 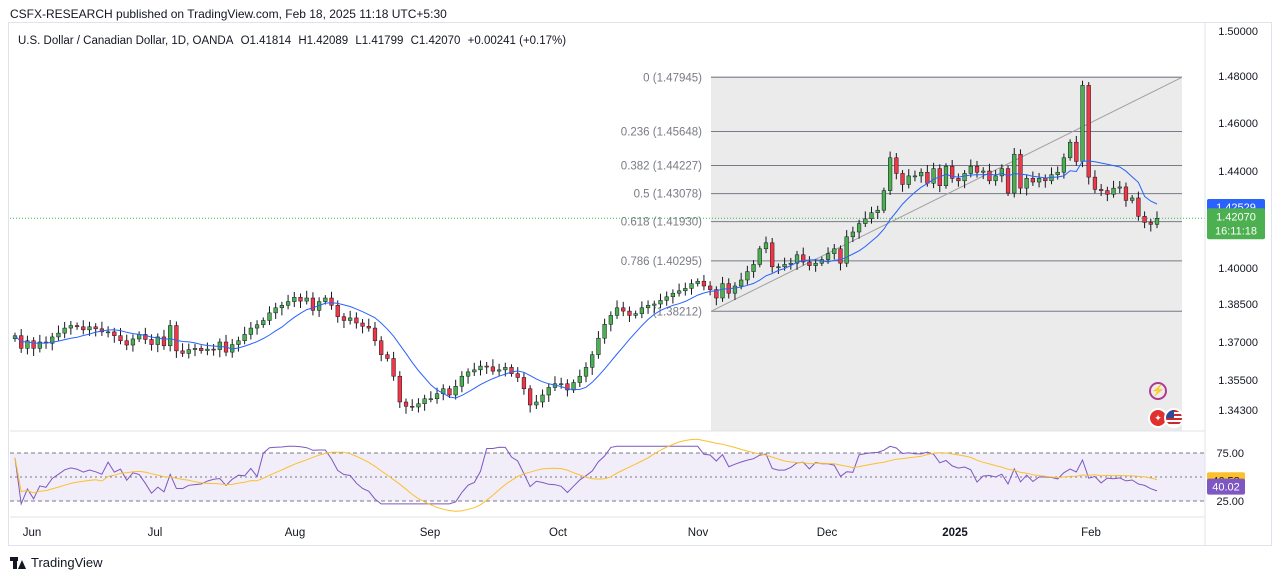 What do you see at coordinates (661, 167) in the screenshot?
I see `fib-level-label: 0.382 (1.44227)` at bounding box center [661, 167].